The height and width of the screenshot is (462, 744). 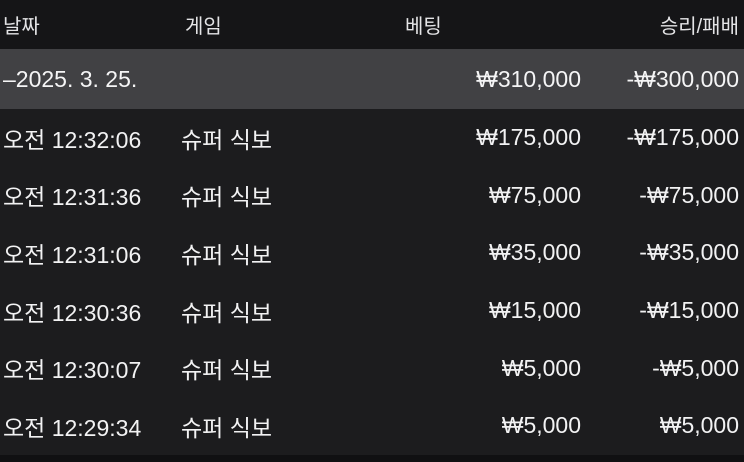 What do you see at coordinates (534, 252) in the screenshot?
I see `row-bet: ₩35,000` at bounding box center [534, 252].